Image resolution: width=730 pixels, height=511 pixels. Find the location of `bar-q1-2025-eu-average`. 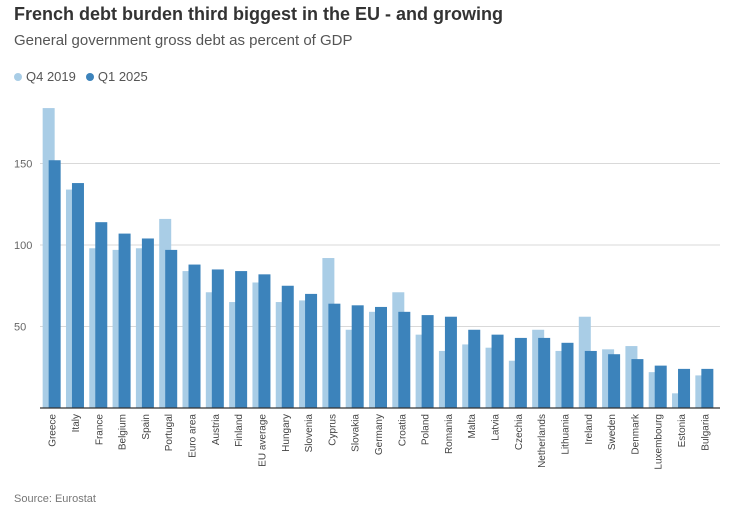

bar-q1-2025-eu-average is located at coordinates (264, 341).